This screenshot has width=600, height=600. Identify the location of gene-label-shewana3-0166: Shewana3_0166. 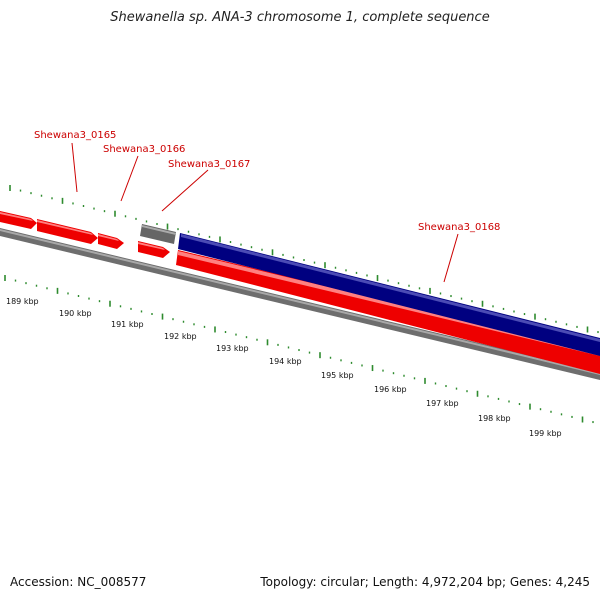
(144, 149).